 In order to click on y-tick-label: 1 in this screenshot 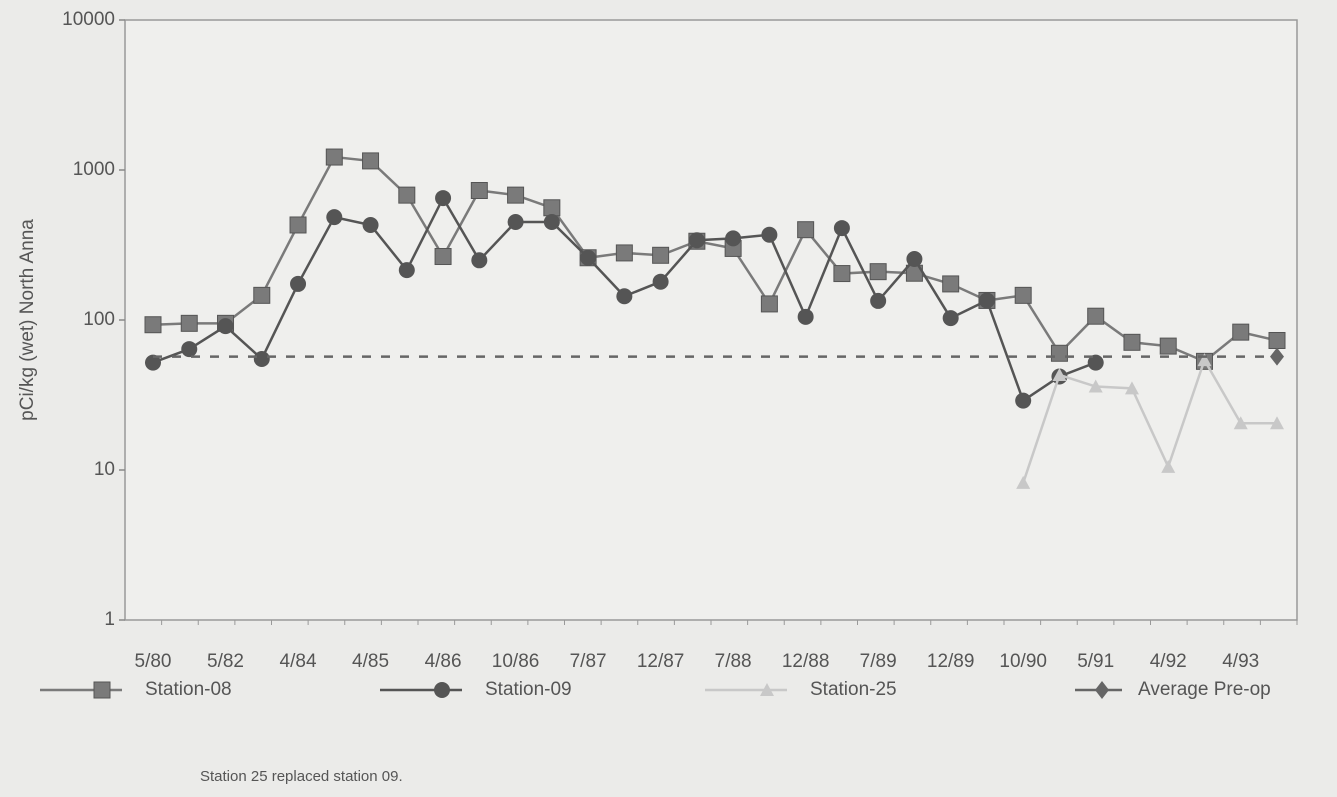, I will do `click(109, 619)`.